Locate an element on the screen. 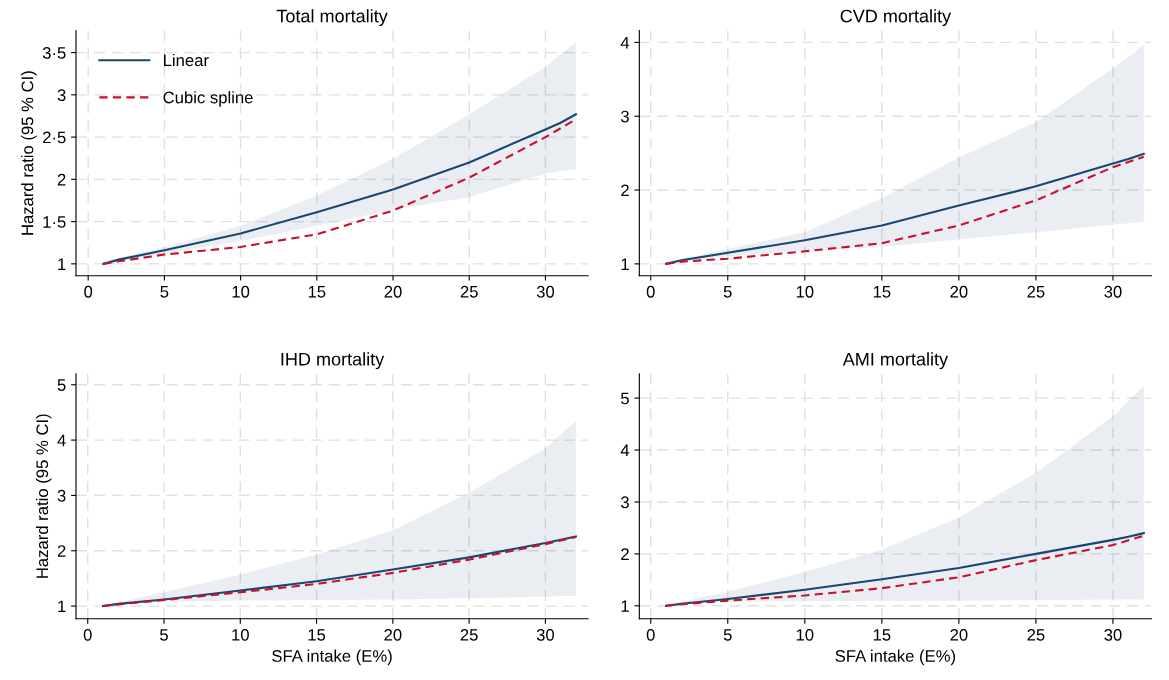  chart-title: Total mortality is located at coordinates (332, 18).